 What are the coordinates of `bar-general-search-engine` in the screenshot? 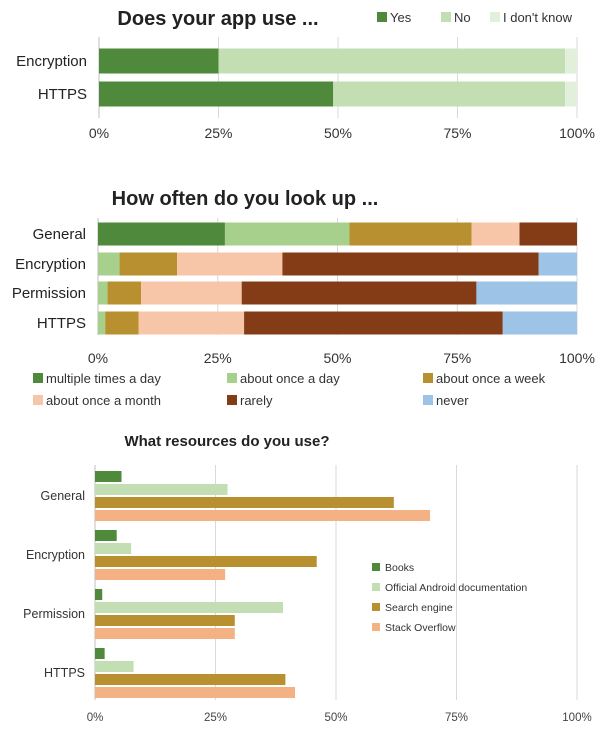 It's located at (244, 502).